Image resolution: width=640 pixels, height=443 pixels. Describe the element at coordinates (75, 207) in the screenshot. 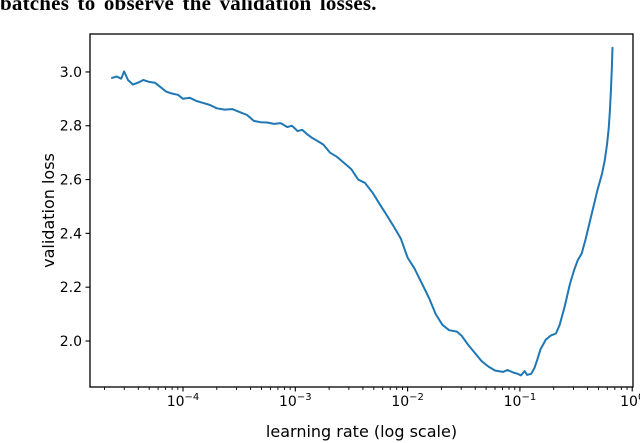

I see `y-axis: 2.0 2.2 2.4 2.6 2.8 3.0` at that location.